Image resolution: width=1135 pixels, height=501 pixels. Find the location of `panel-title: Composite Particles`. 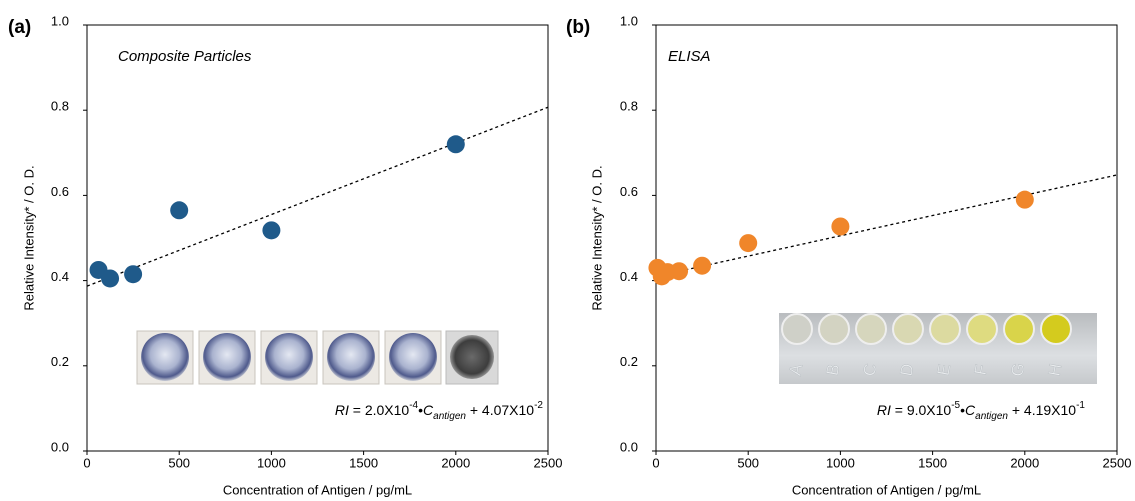

panel-title: Composite Particles is located at coordinates (185, 56).